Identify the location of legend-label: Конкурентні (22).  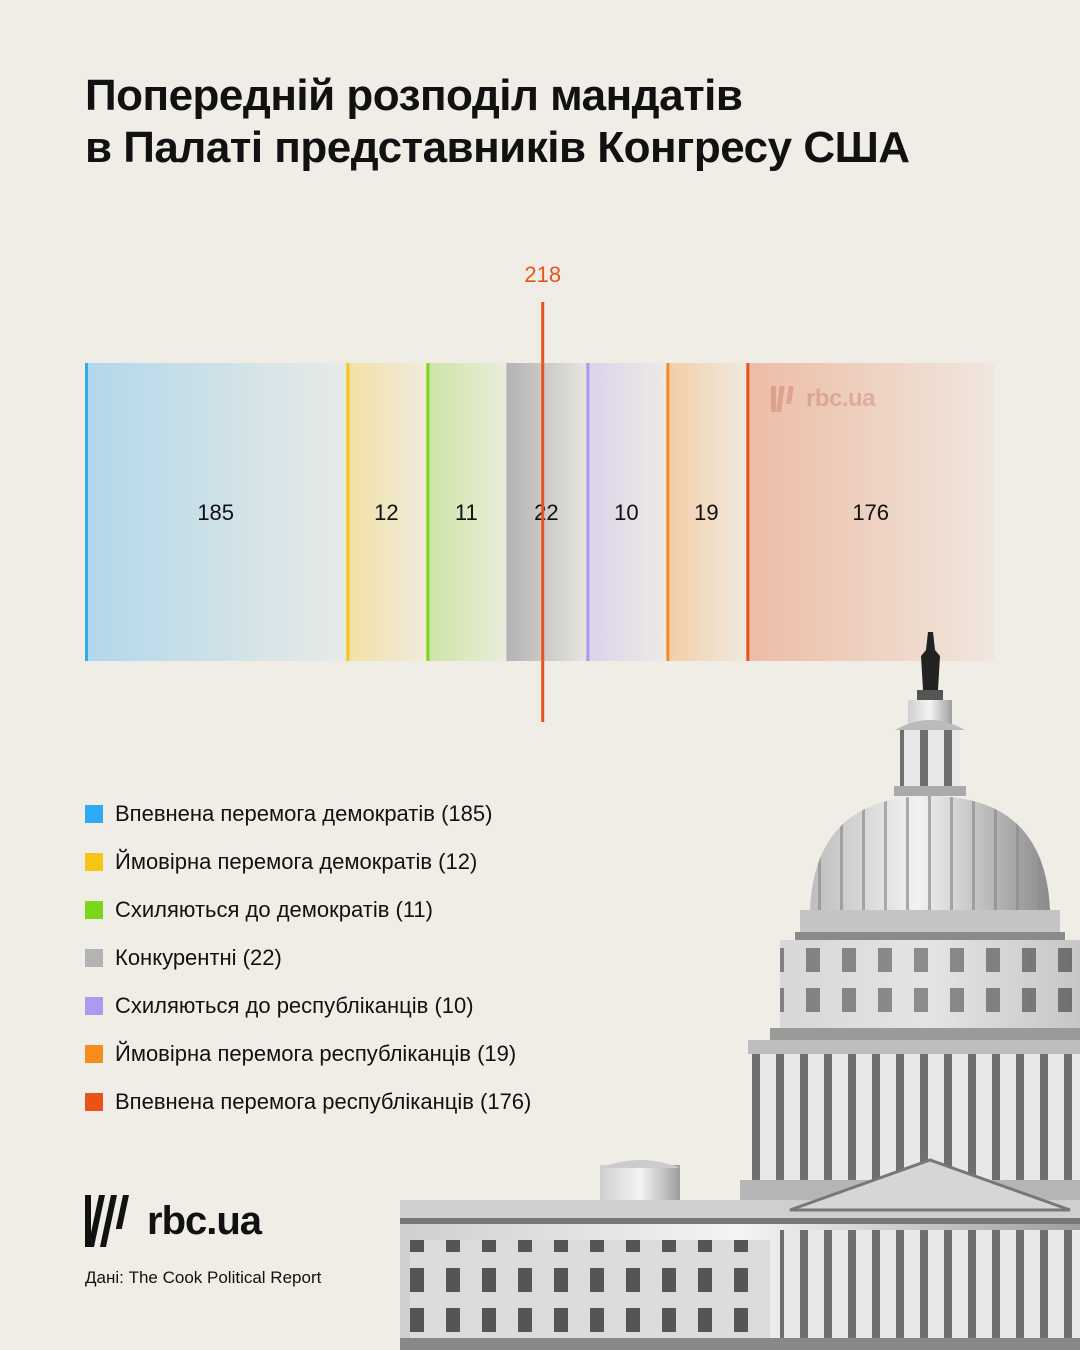
(198, 957).